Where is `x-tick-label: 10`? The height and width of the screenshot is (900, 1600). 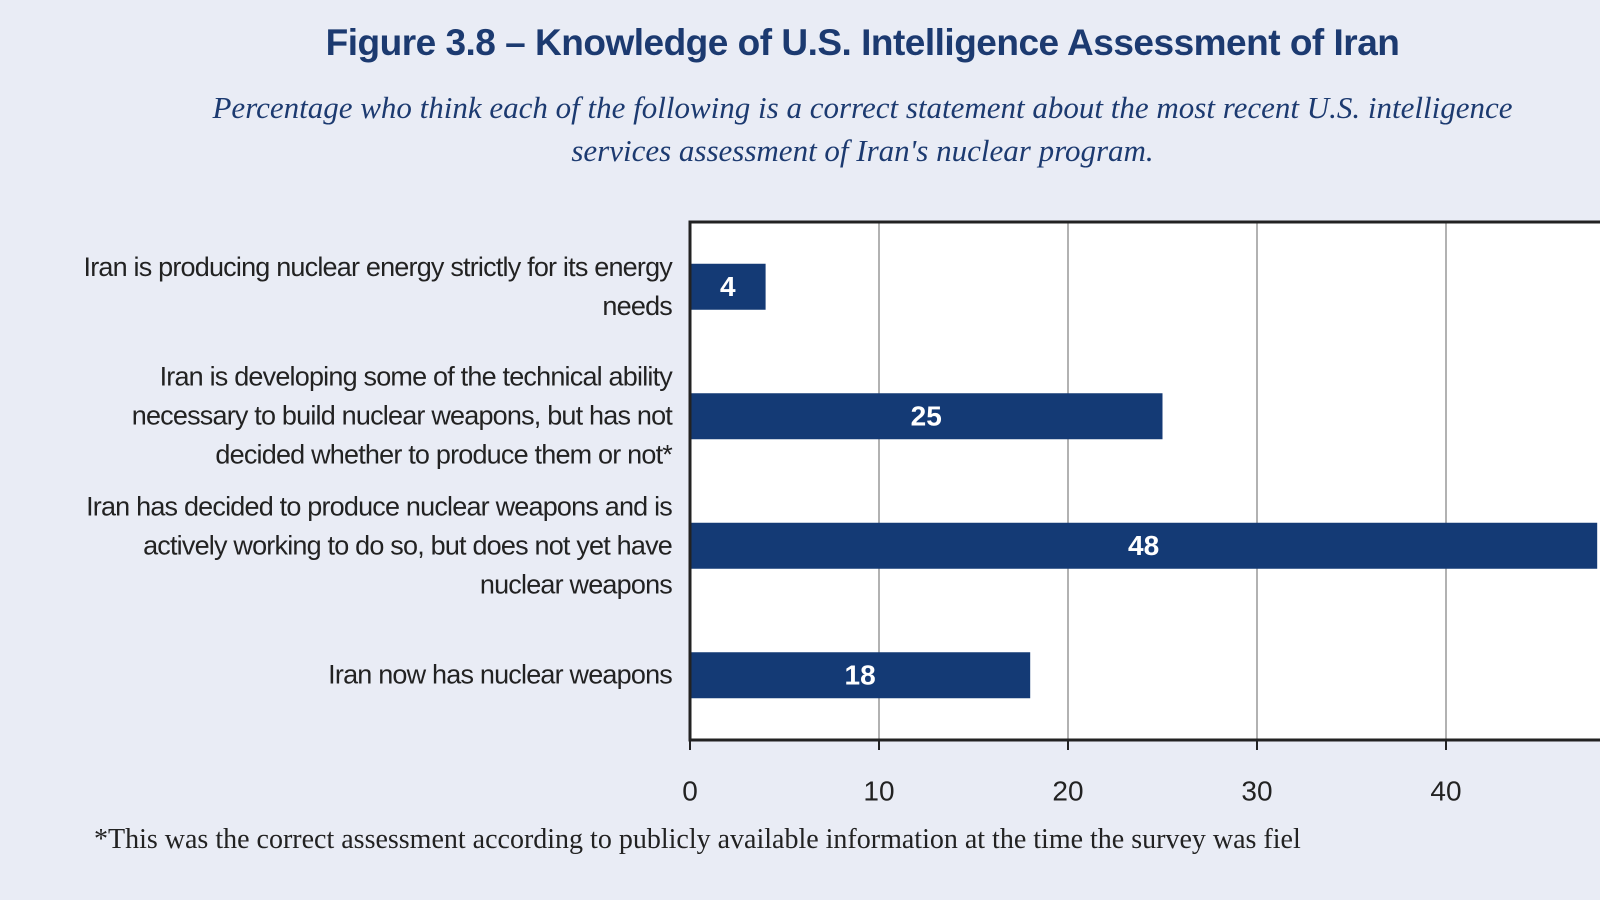 x-tick-label: 10 is located at coordinates (878, 790).